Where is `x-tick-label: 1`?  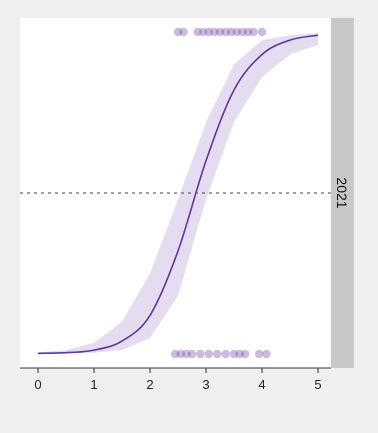 x-tick-label: 1 is located at coordinates (93, 384).